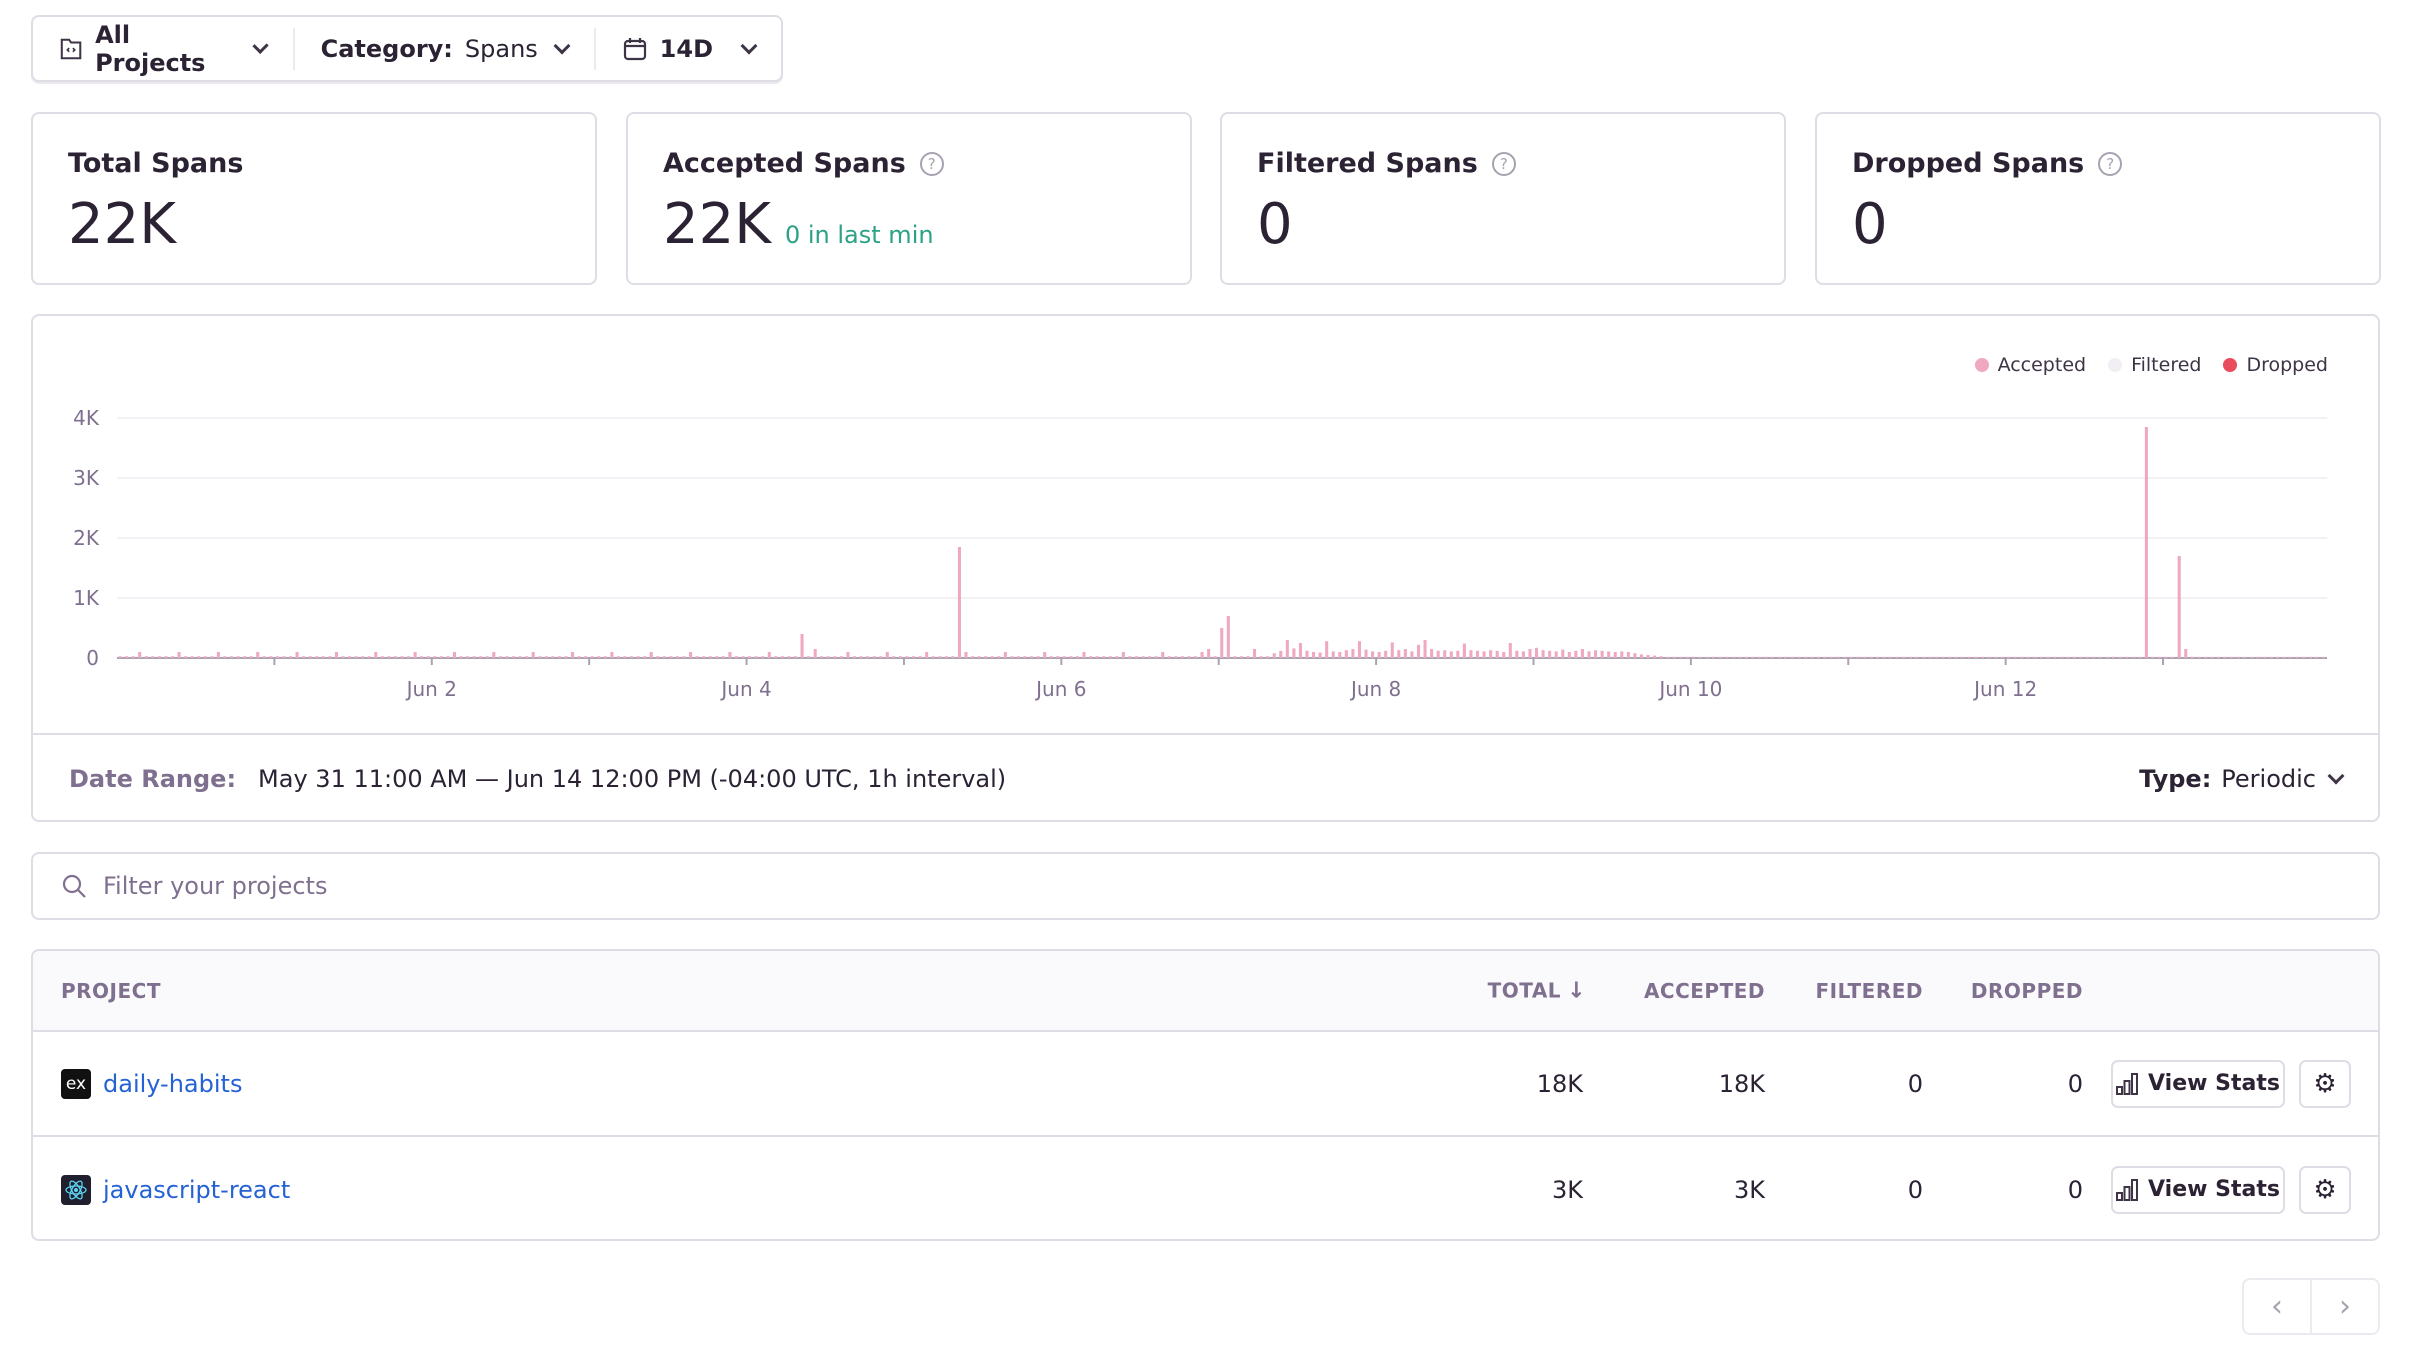  I want to click on column-header-dropped: DROPPED, so click(2026, 990).